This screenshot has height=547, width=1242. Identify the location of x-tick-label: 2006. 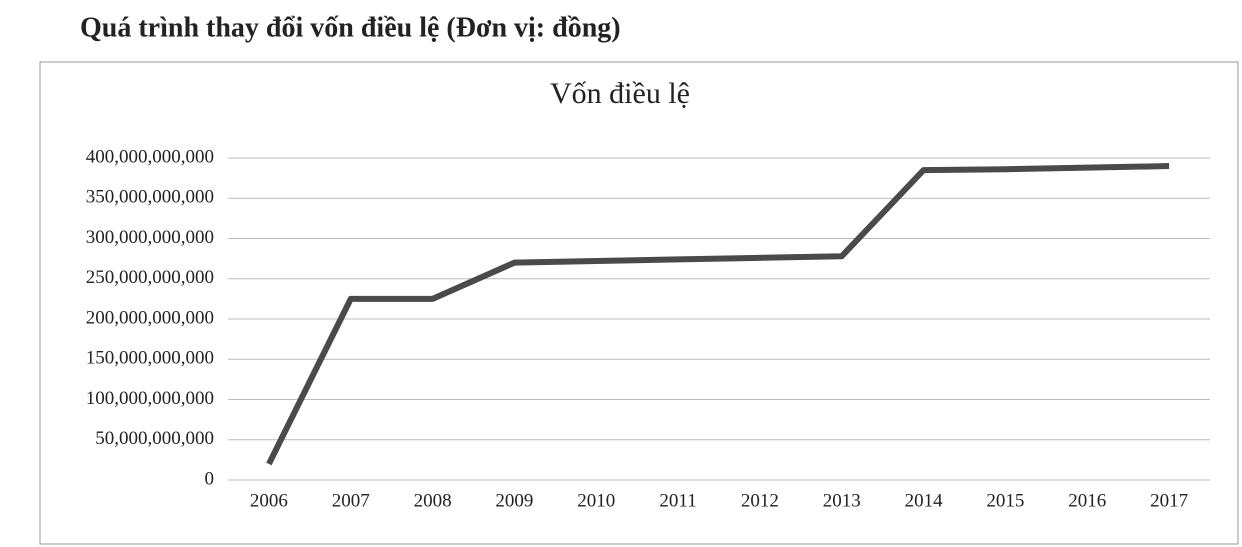
(269, 500).